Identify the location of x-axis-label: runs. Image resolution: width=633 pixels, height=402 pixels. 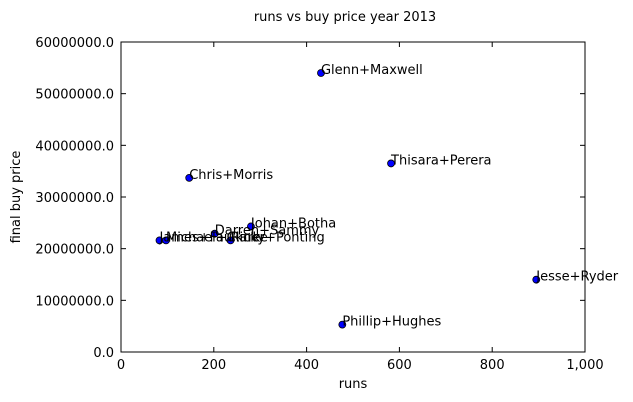
(353, 384).